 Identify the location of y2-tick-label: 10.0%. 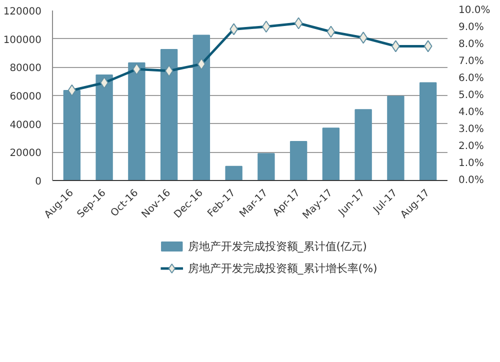
(474, 10).